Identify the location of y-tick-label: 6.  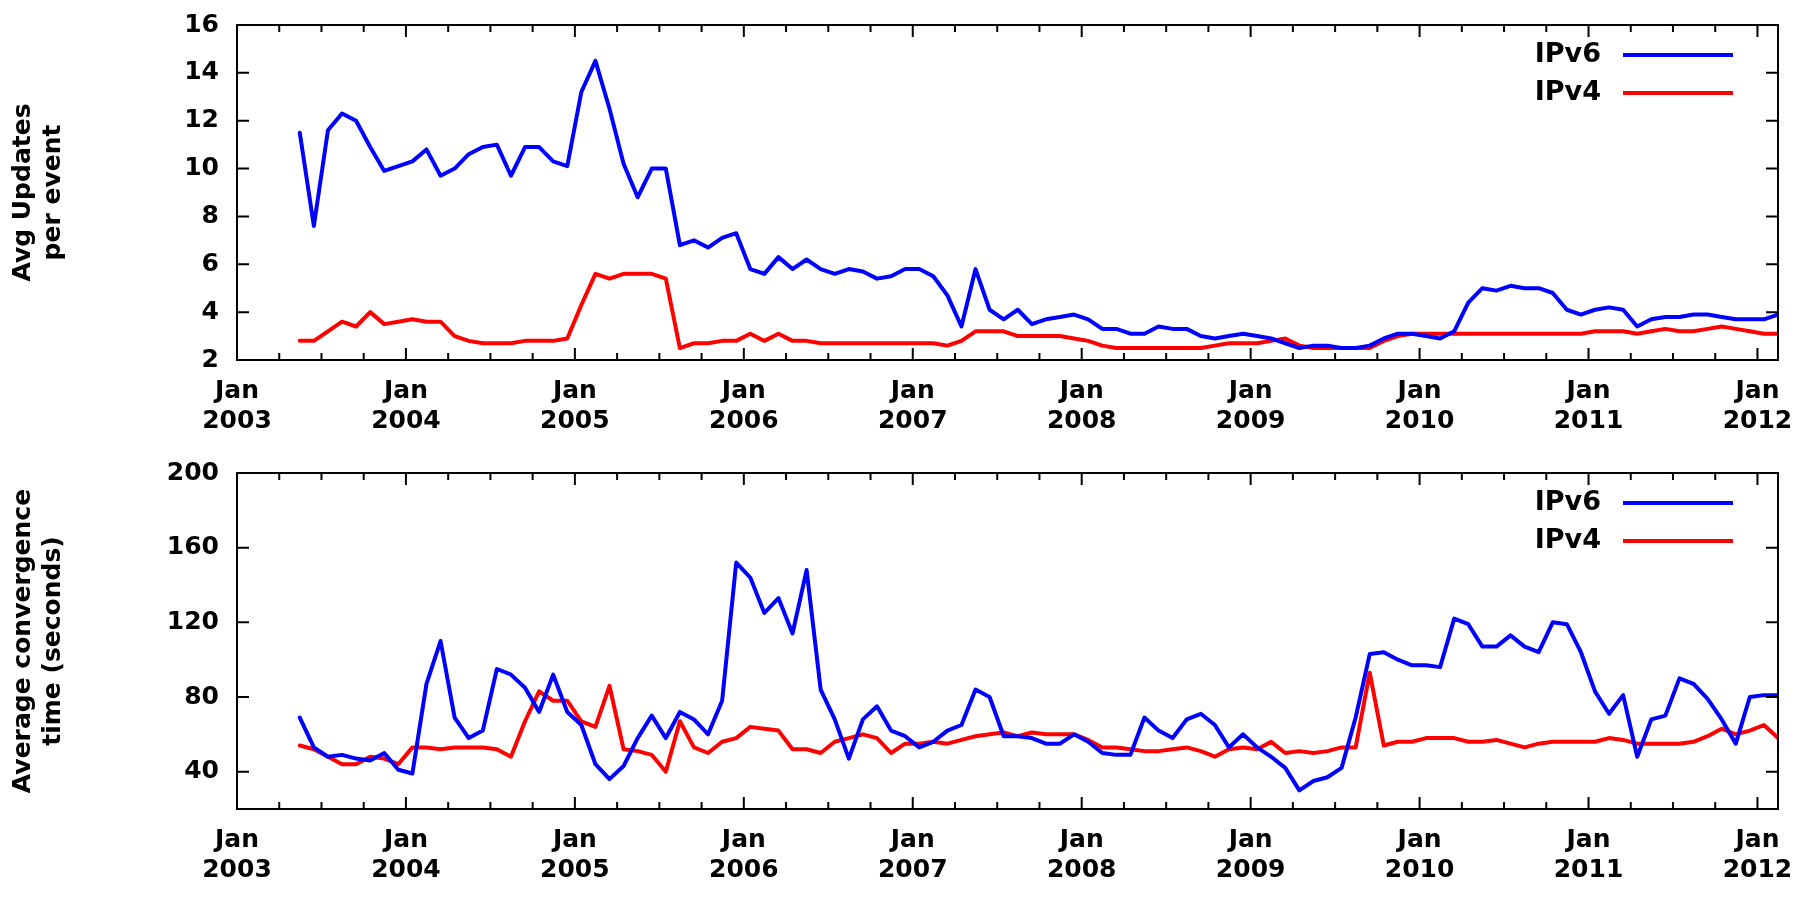
(210, 262).